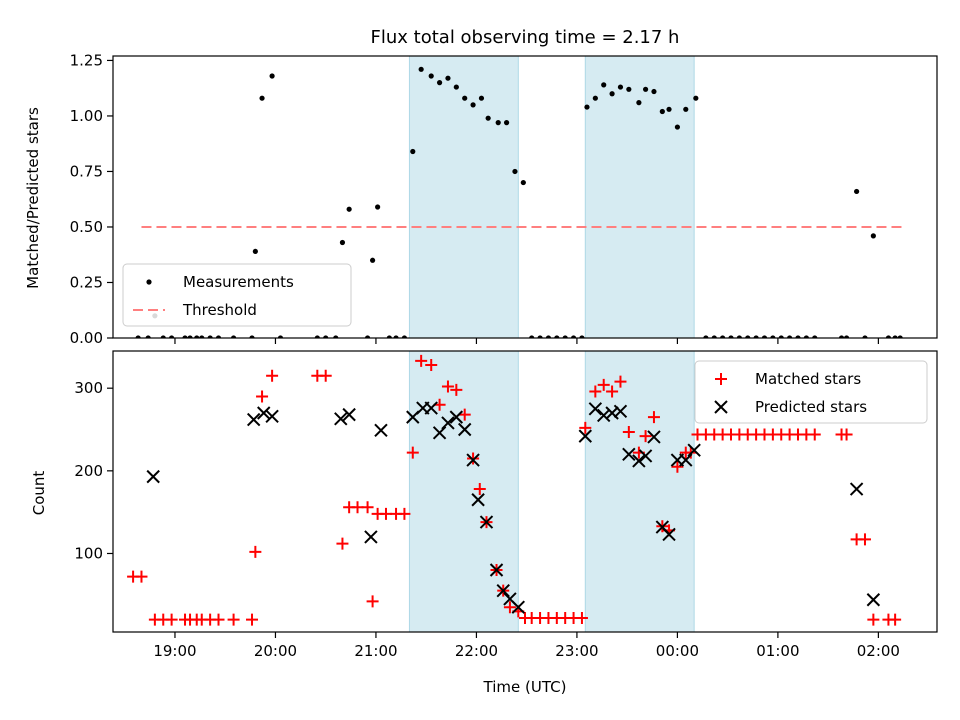  What do you see at coordinates (86, 116) in the screenshot?
I see `y-tick-label: 1.00` at bounding box center [86, 116].